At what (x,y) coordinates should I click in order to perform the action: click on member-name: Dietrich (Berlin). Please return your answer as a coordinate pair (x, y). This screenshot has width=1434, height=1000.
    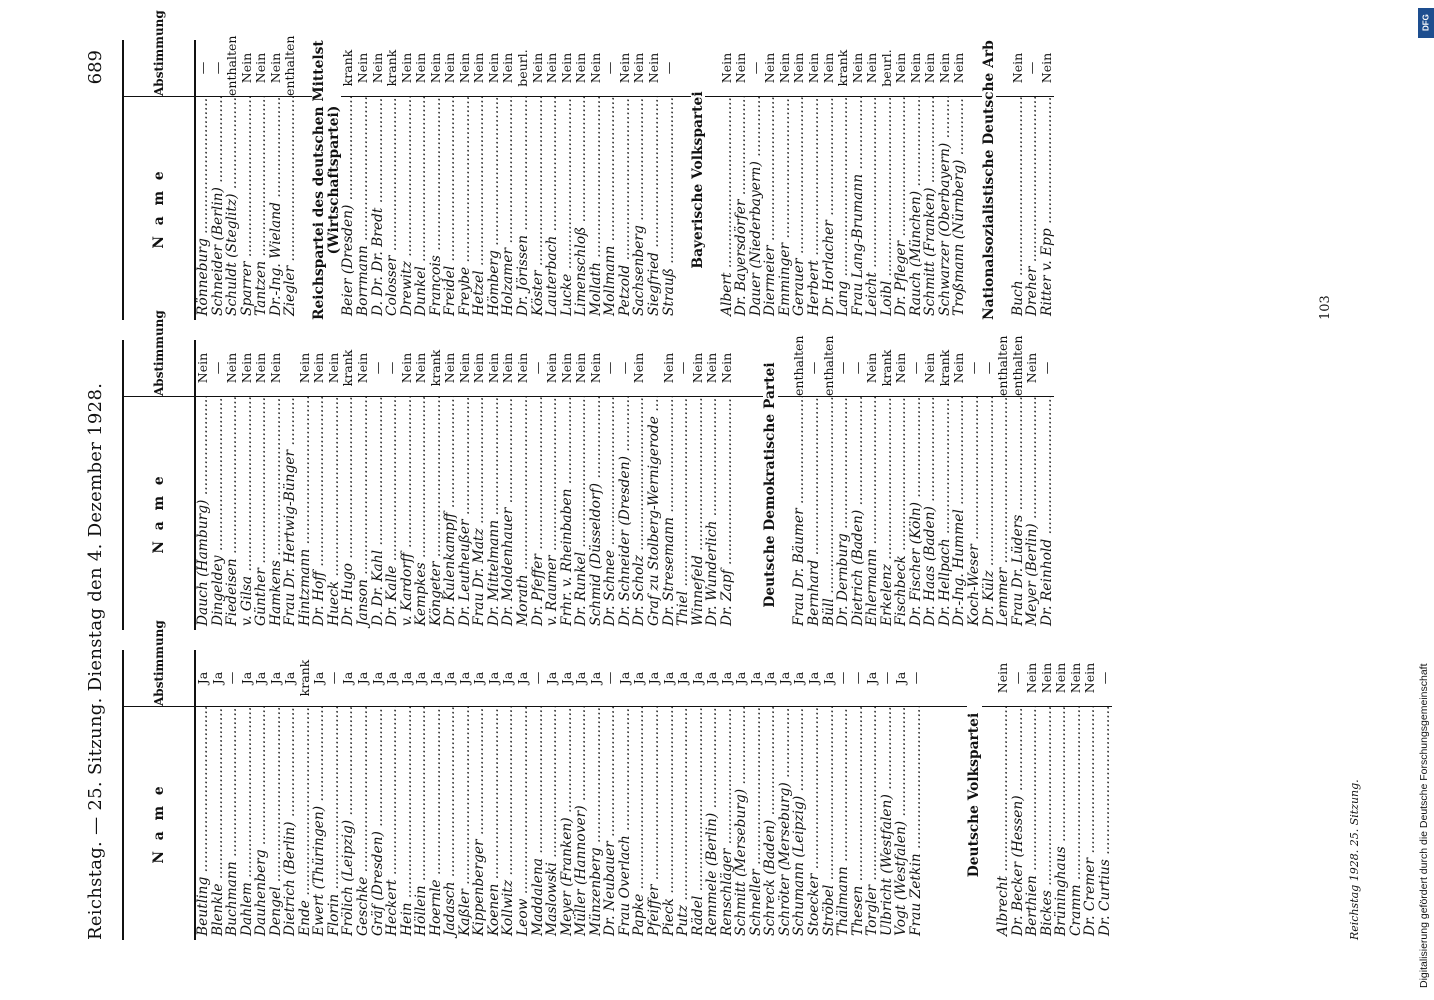
    Looking at the image, I should click on (290, 823).